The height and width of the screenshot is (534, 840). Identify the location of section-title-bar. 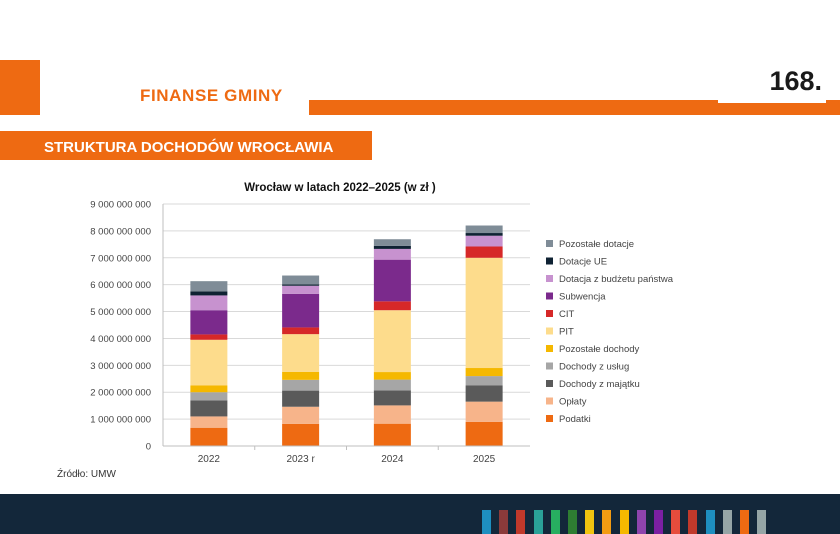
(186, 145).